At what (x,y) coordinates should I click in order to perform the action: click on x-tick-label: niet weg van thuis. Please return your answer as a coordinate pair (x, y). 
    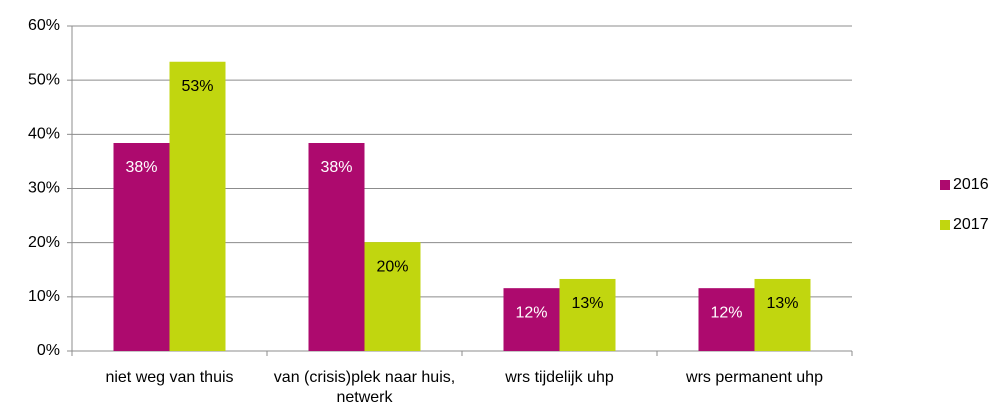
    Looking at the image, I should click on (169, 377).